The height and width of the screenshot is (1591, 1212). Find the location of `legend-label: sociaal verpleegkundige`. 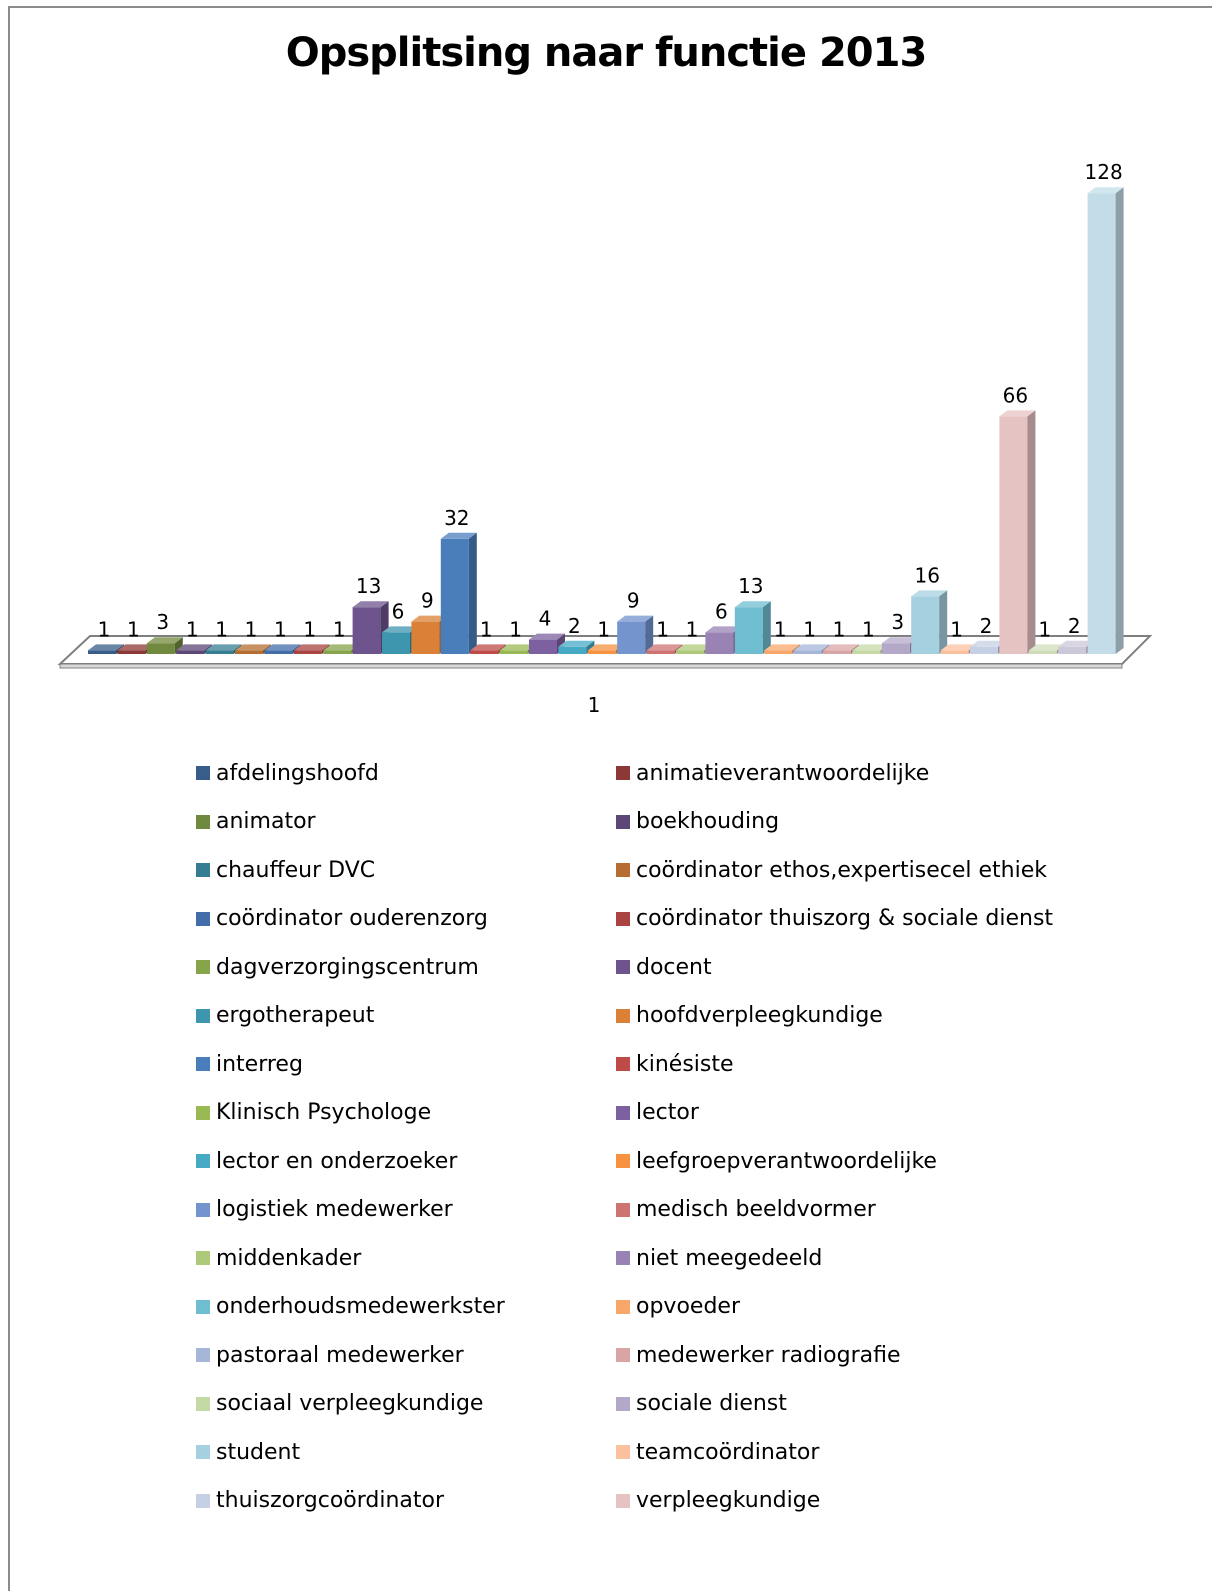

legend-label: sociaal verpleegkundige is located at coordinates (350, 1403).